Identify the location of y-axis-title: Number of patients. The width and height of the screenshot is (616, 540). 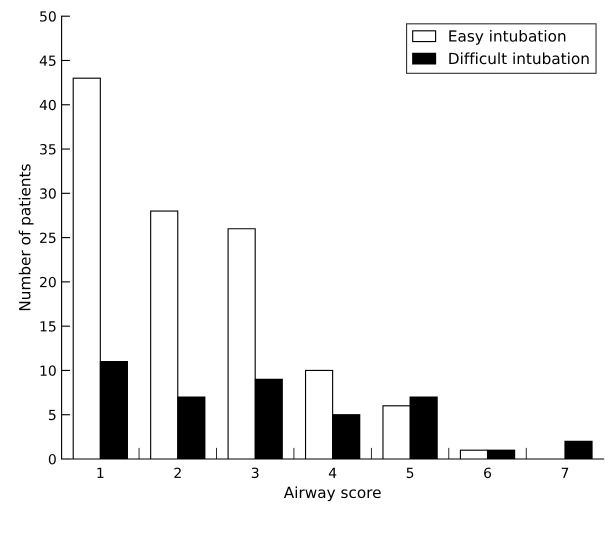
(26, 237).